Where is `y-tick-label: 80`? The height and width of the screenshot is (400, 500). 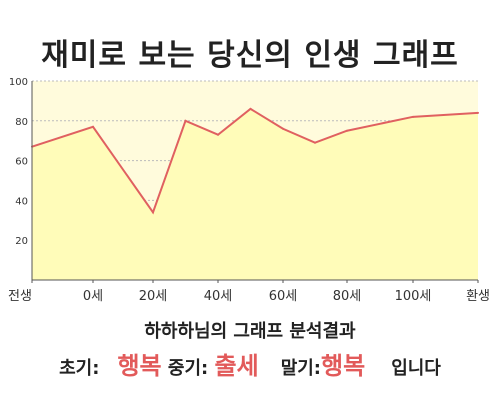 y-tick-label: 80 is located at coordinates (21, 122).